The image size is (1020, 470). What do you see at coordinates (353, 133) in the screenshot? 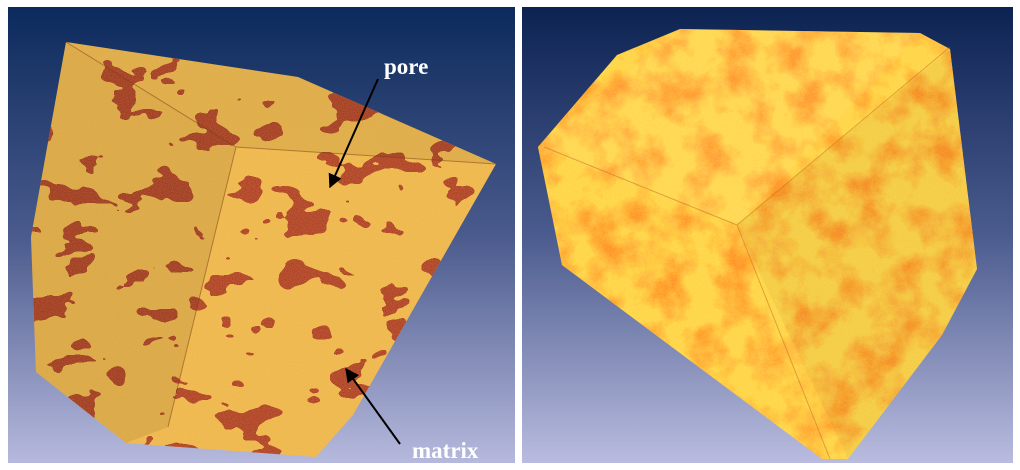
I see `pore-arrow` at bounding box center [353, 133].